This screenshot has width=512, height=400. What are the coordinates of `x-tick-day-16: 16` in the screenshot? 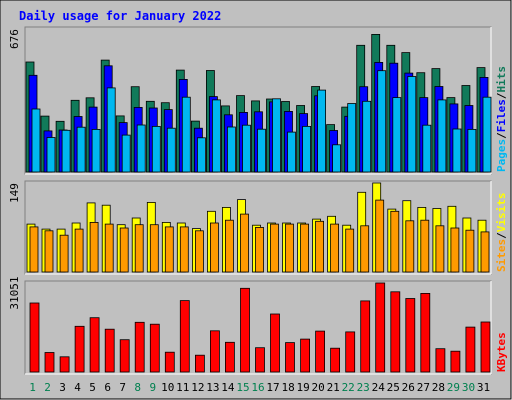 It's located at (257, 387).